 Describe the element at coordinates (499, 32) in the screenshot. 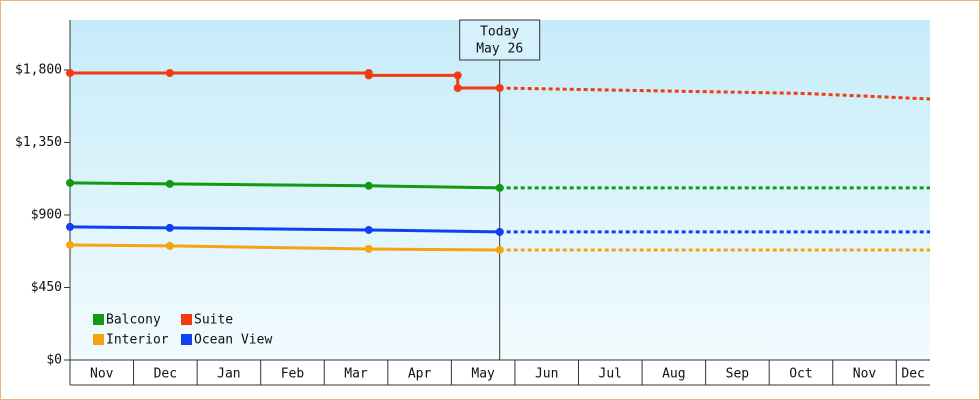

I see `today-label: Today` at that location.